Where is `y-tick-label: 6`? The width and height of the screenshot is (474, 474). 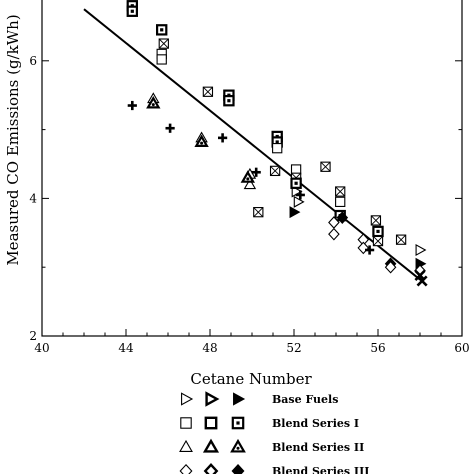 y-tick-label: 6 is located at coordinates (33, 61).